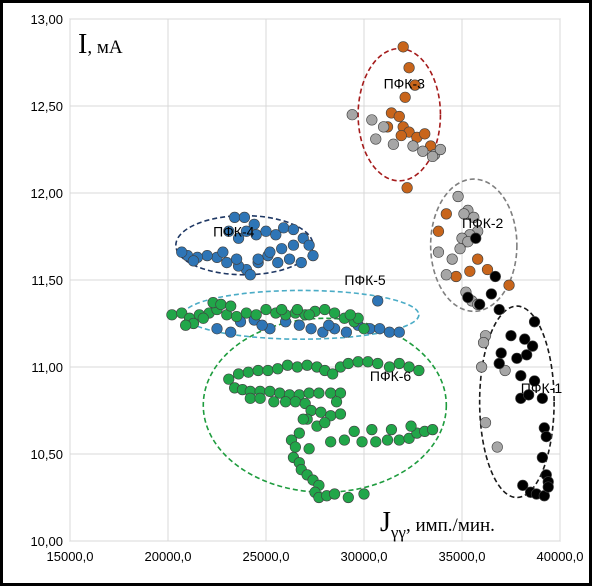  I want to click on x-axis-label: Jγγ, имп./мин., so click(437, 524).